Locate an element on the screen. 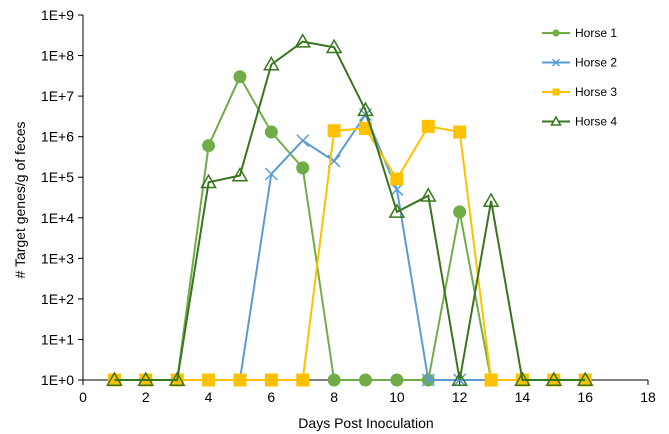 The image size is (669, 434). legend-item: Horse 4 is located at coordinates (579, 122).